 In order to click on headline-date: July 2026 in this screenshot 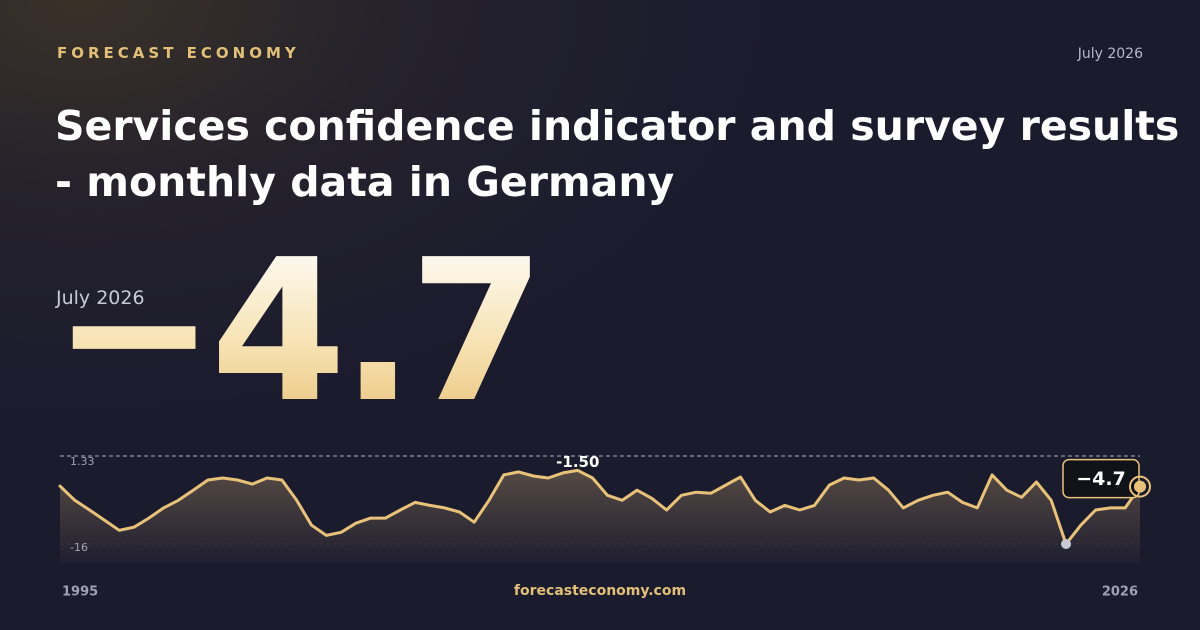, I will do `click(100, 298)`.